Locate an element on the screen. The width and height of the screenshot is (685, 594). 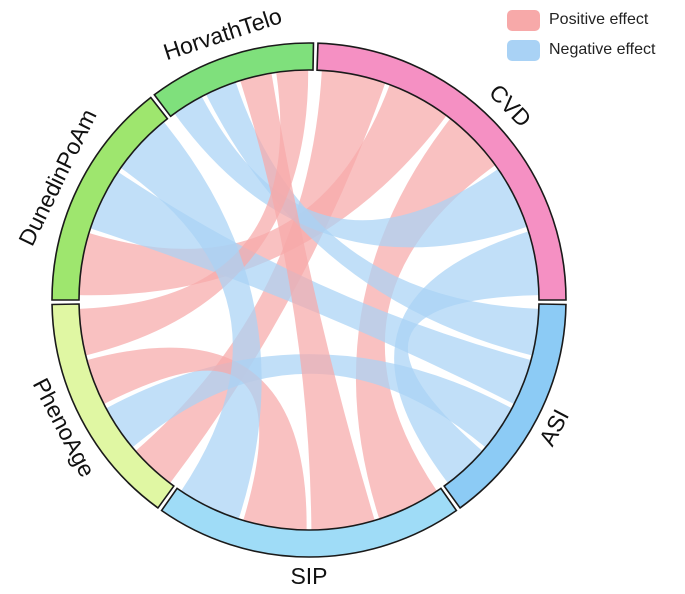
link-asi-cvd-negative is located at coordinates (466, 357).